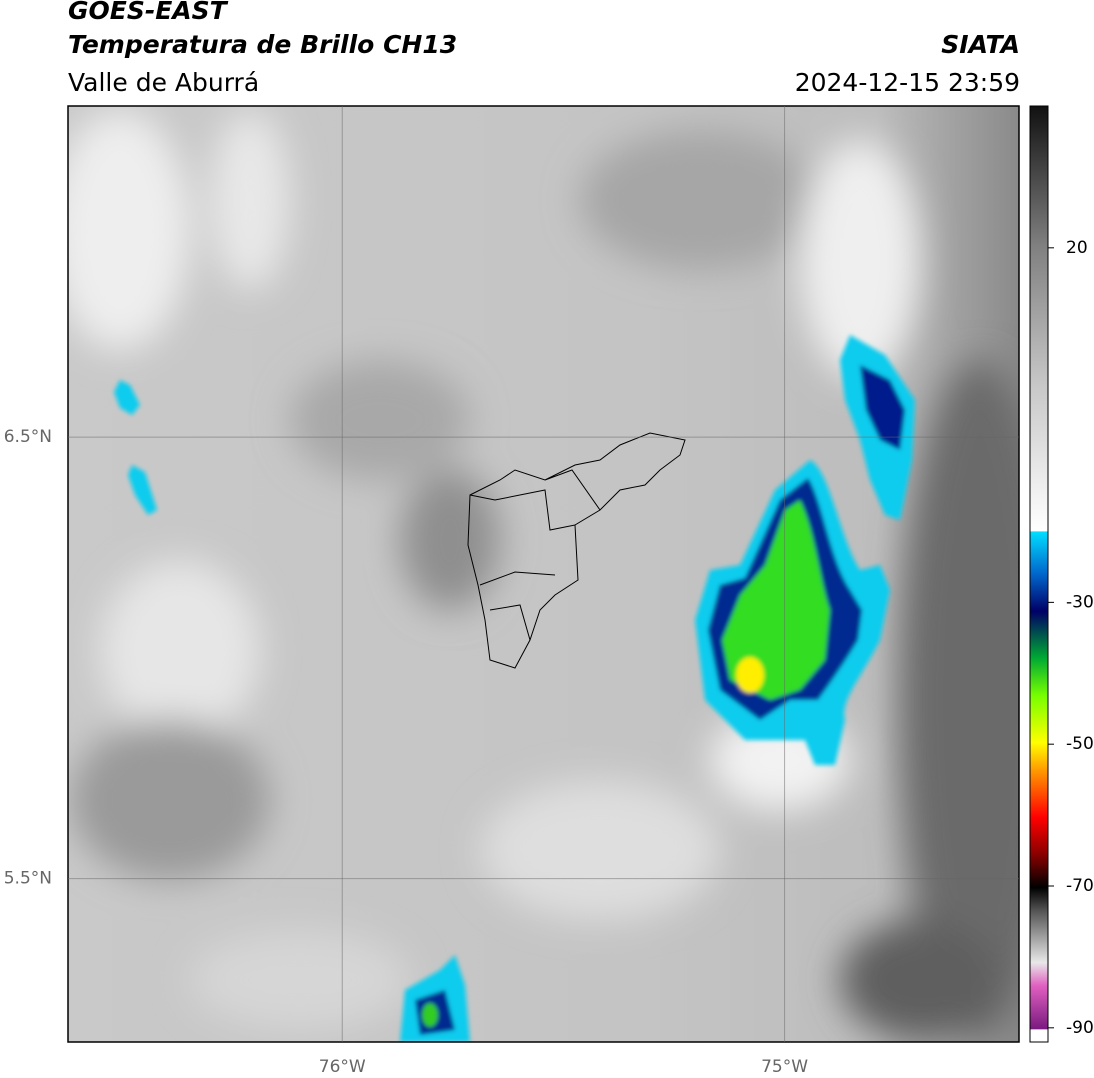 Image resolution: width=1094 pixels, height=1078 pixels. I want to click on colorbar-tick-label: -90, so click(1080, 1028).